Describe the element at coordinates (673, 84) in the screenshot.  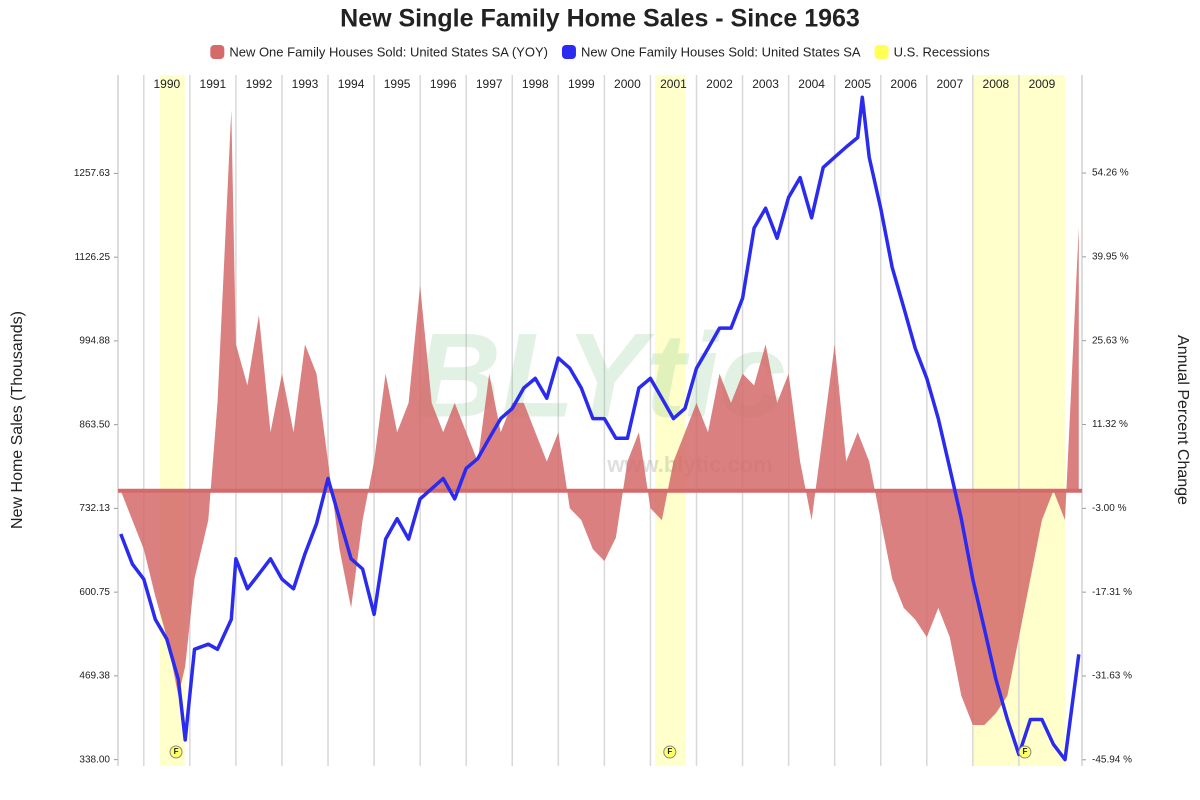
I see `x-tick-label: 2001` at that location.